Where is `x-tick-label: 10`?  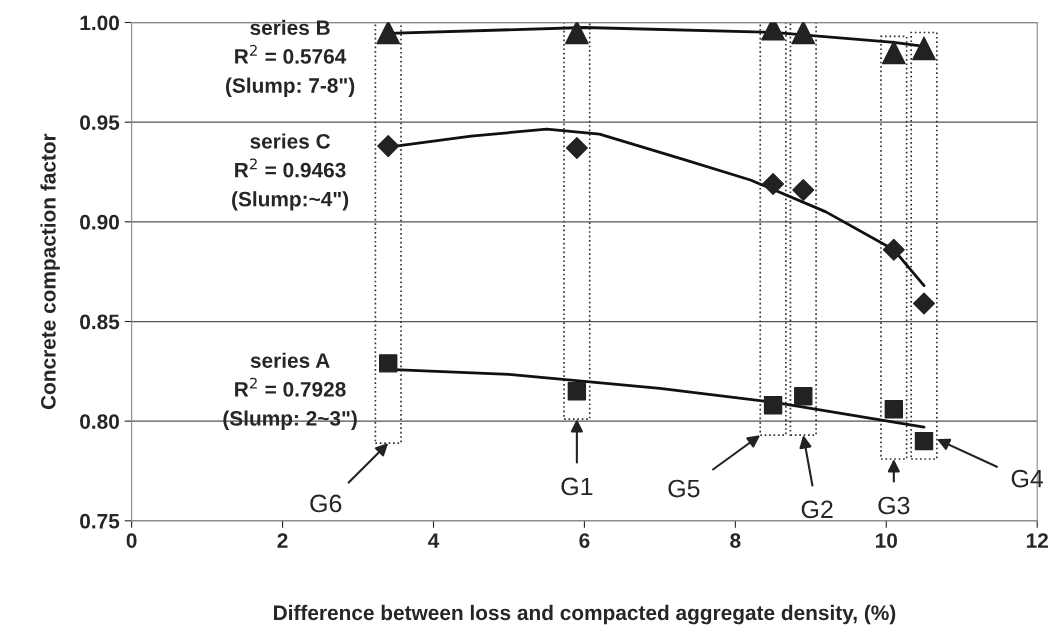 x-tick-label: 10 is located at coordinates (887, 540).